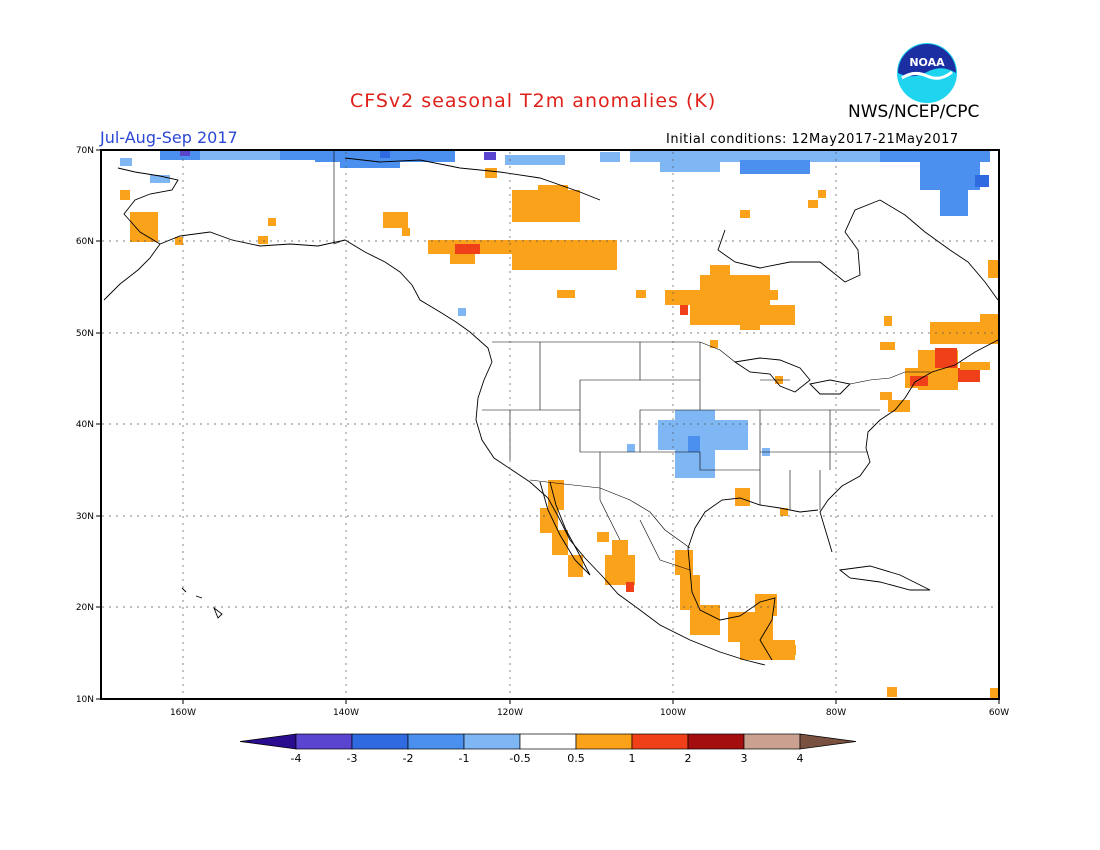 Image resolution: width=1100 pixels, height=850 pixels. What do you see at coordinates (510, 713) in the screenshot?
I see `lon-label: 120W` at bounding box center [510, 713].